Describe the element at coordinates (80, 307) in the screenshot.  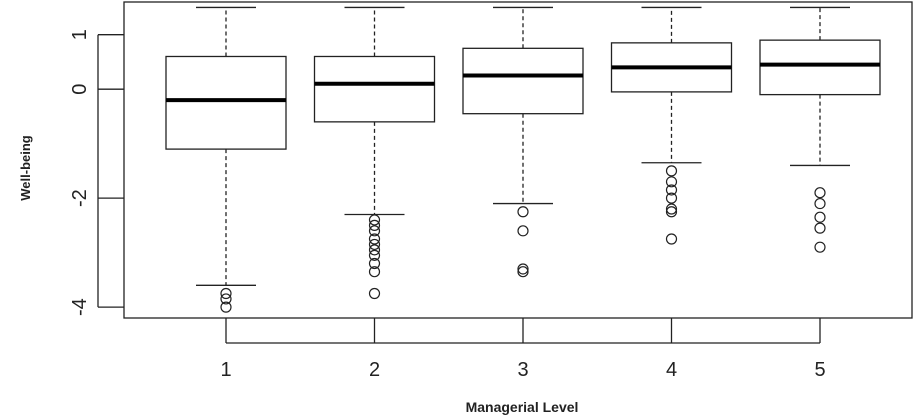
I see `y-tick-label: -4` at that location.